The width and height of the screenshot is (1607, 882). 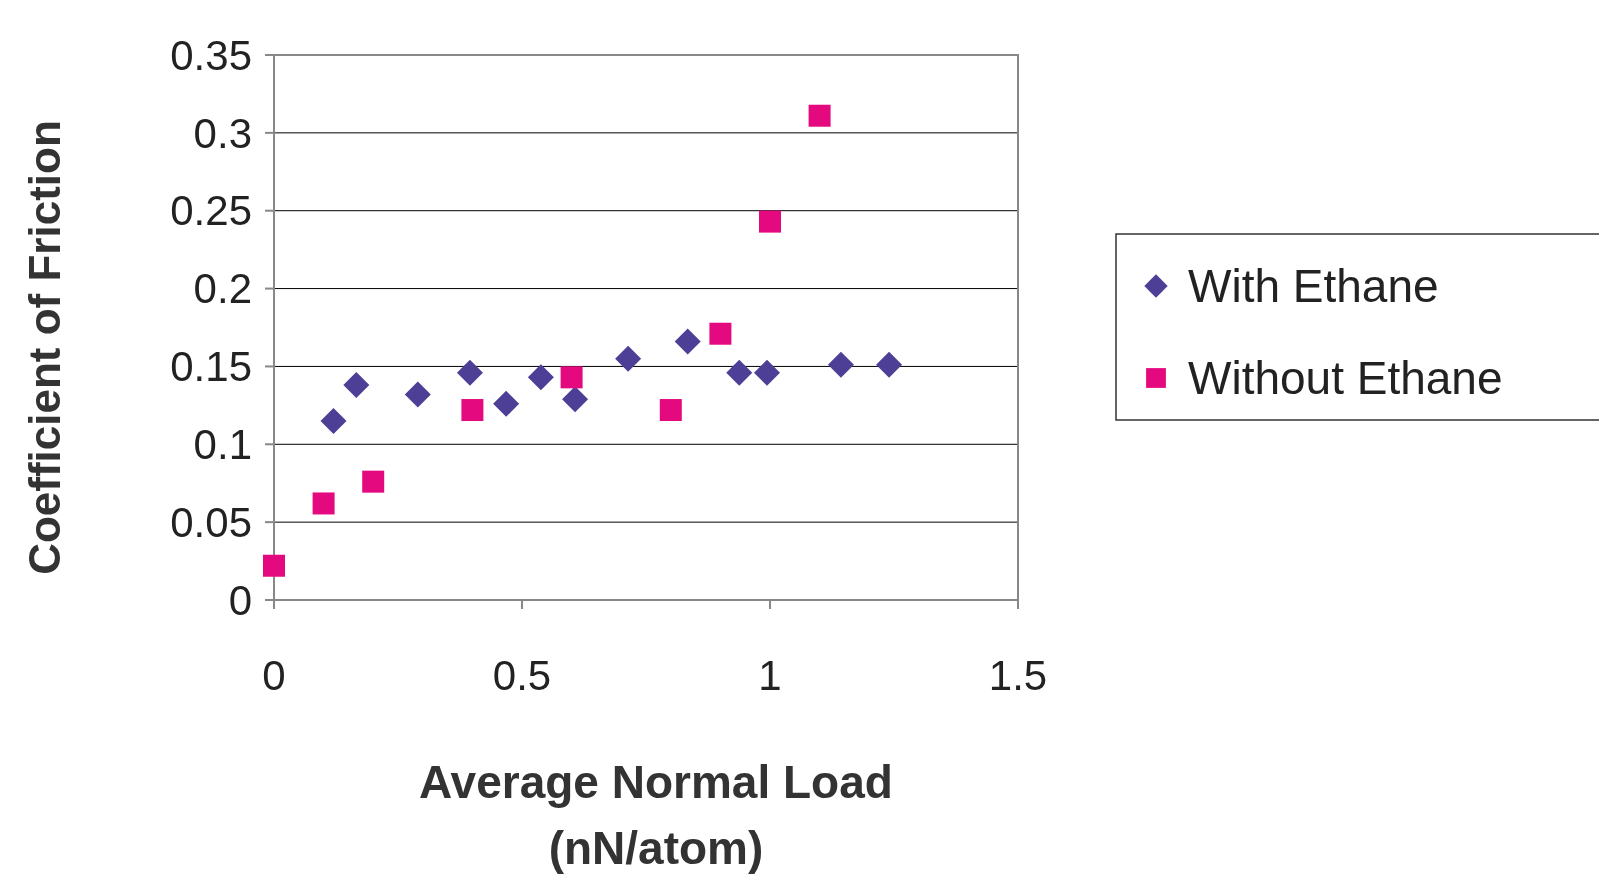 I want to click on y-tick-label: 0.05, so click(x=211, y=522).